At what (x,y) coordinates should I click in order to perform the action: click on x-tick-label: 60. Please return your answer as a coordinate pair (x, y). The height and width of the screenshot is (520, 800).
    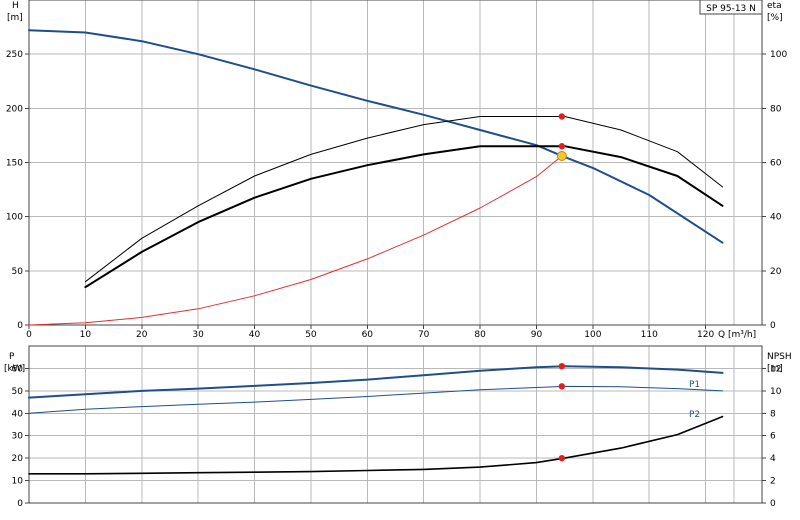
    Looking at the image, I should click on (368, 335).